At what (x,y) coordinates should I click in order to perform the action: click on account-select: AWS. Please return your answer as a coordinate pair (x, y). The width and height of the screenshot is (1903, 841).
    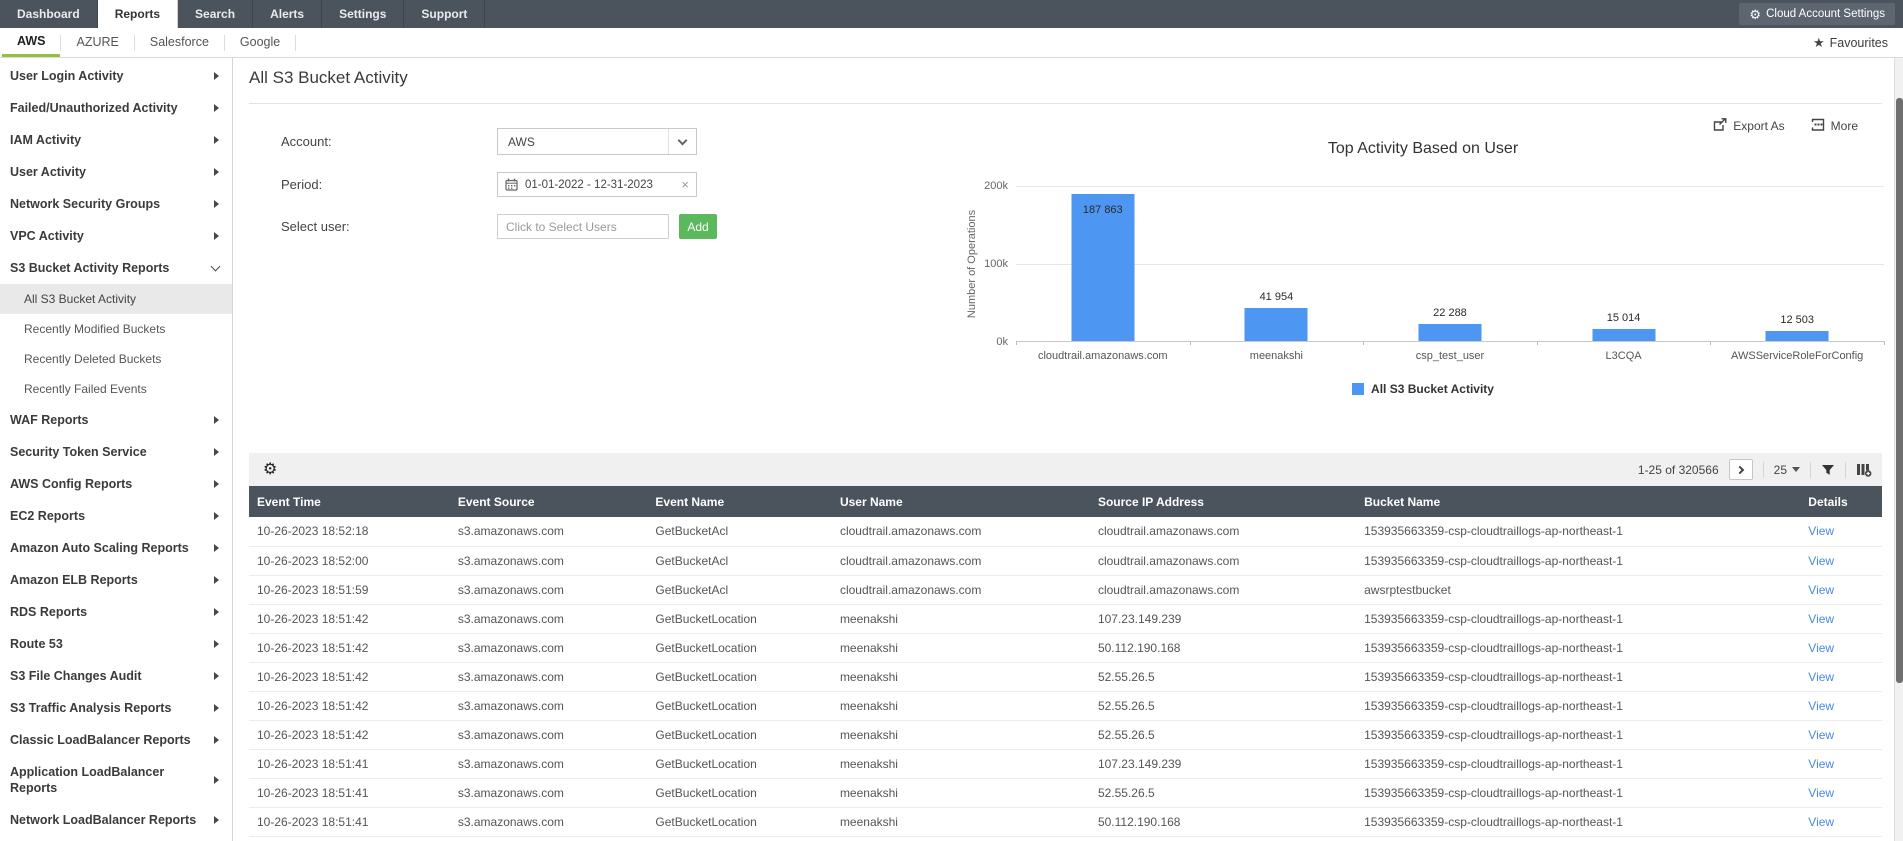
    Looking at the image, I should click on (597, 141).